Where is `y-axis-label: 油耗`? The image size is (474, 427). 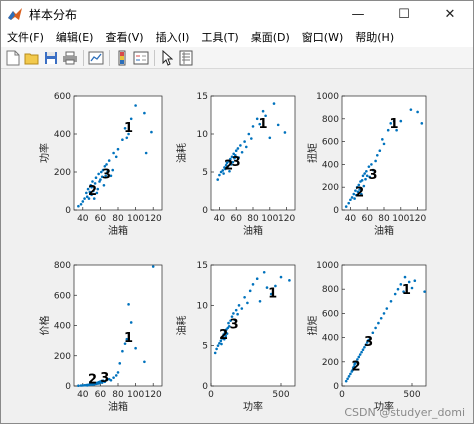 y-axis-label: 油耗 is located at coordinates (181, 326).